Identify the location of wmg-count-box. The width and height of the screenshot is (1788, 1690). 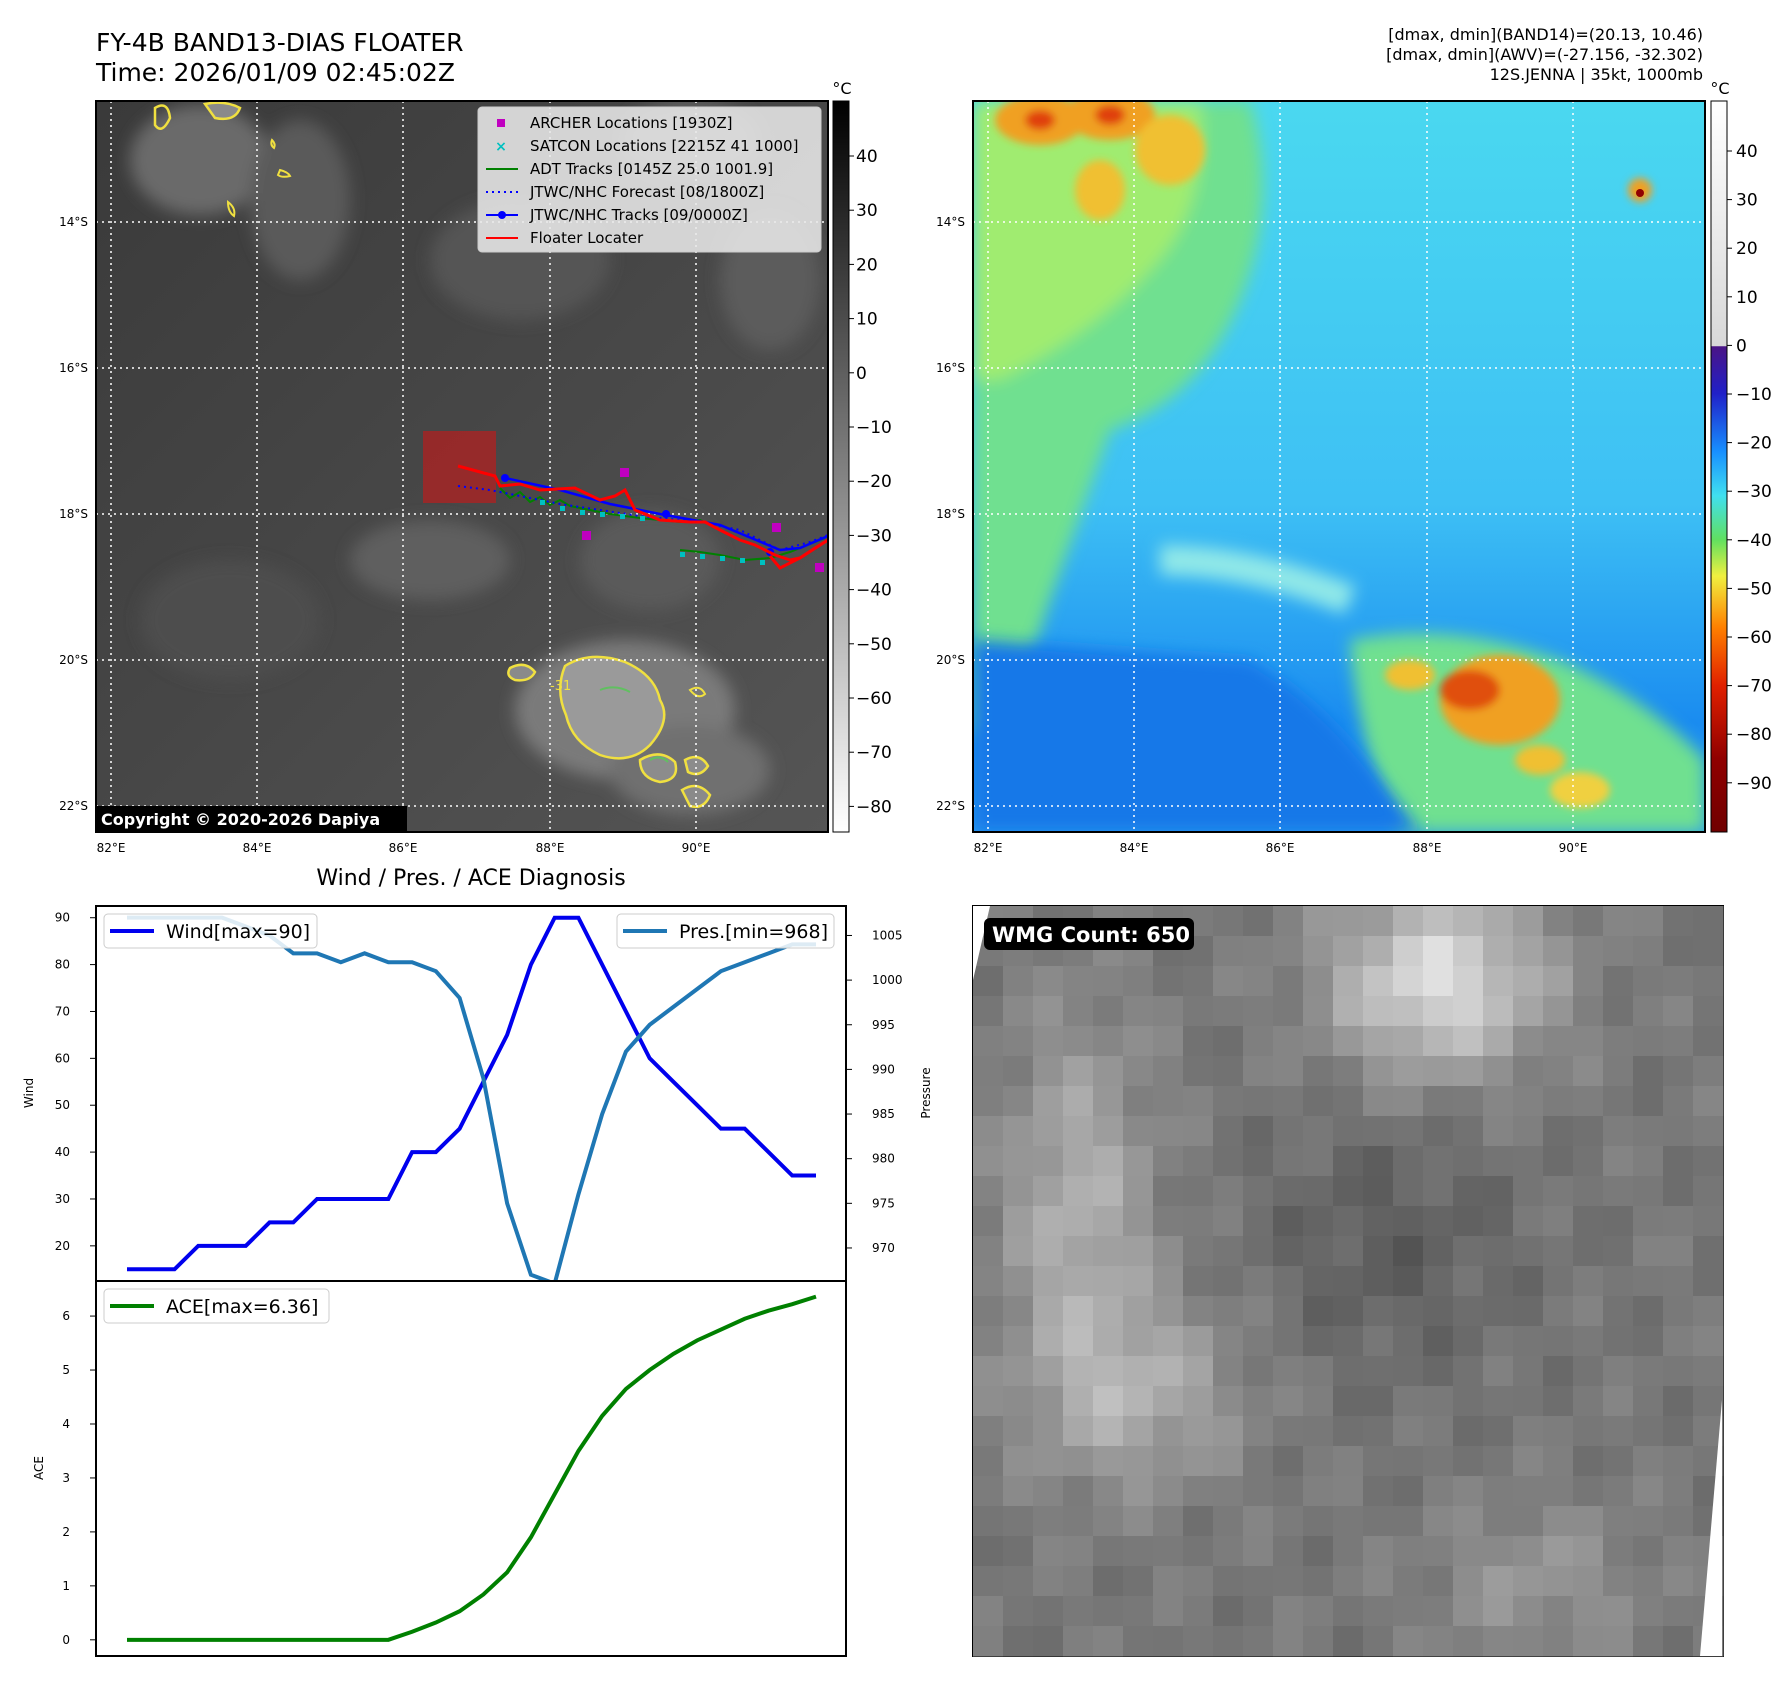
(1089, 934).